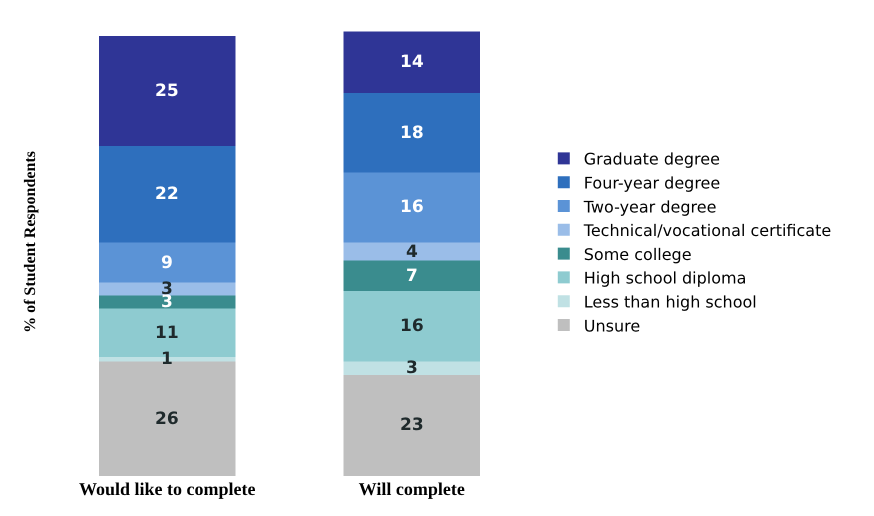  I want to click on y-axis-title: % of Student Respondents, so click(30, 242).